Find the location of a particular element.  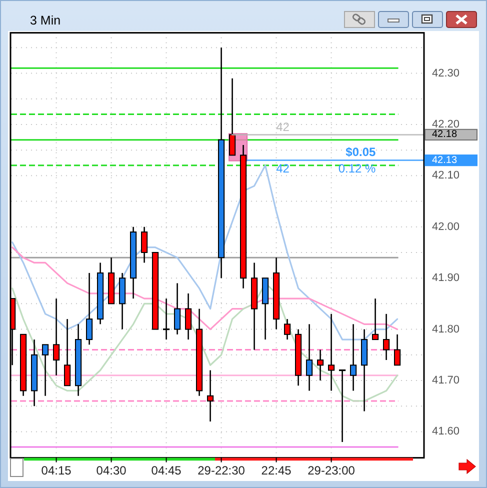

x-tick-label: 29-23:00 is located at coordinates (332, 470).